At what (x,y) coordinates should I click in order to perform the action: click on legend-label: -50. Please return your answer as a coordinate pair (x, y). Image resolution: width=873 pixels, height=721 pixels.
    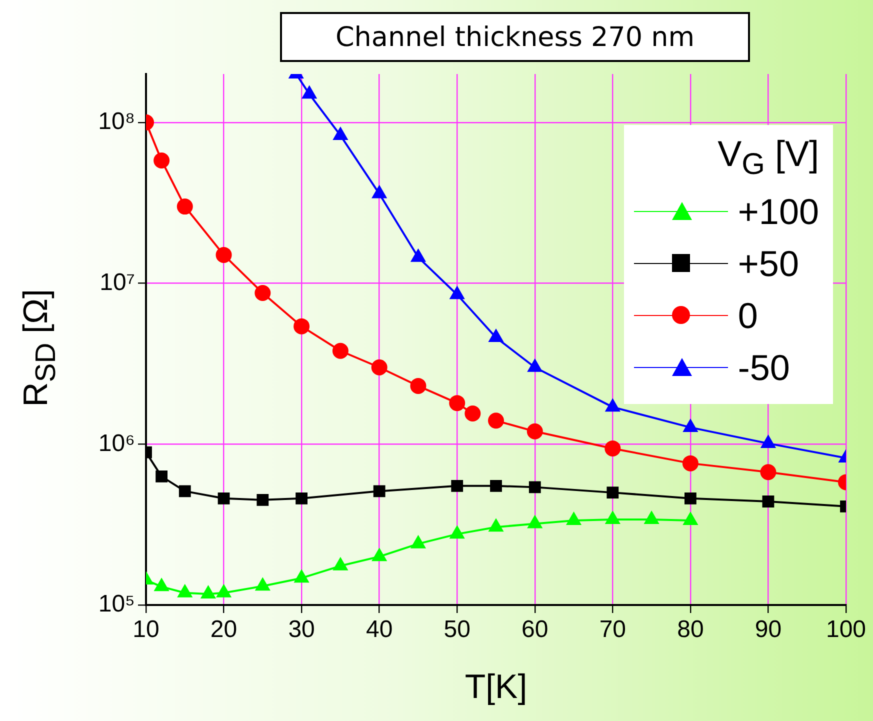
    Looking at the image, I should click on (764, 368).